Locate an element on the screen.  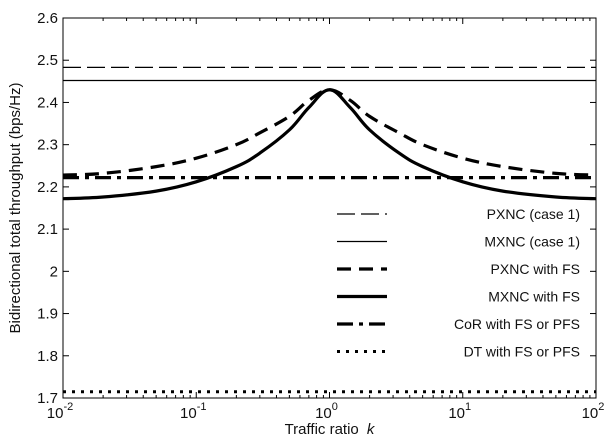
y-tick-label: 1.7 is located at coordinates (47, 398).